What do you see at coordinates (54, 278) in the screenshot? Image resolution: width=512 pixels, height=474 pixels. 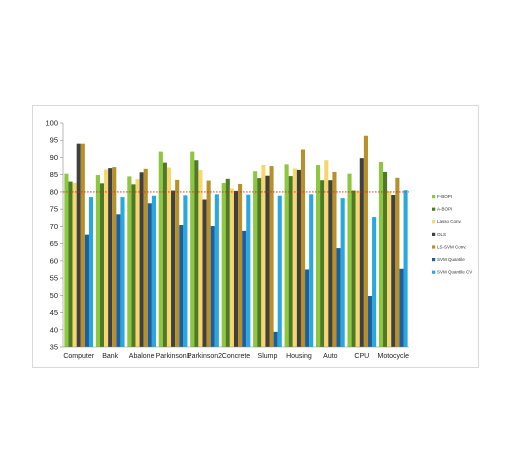 I see `y-tick-label: 55` at bounding box center [54, 278].